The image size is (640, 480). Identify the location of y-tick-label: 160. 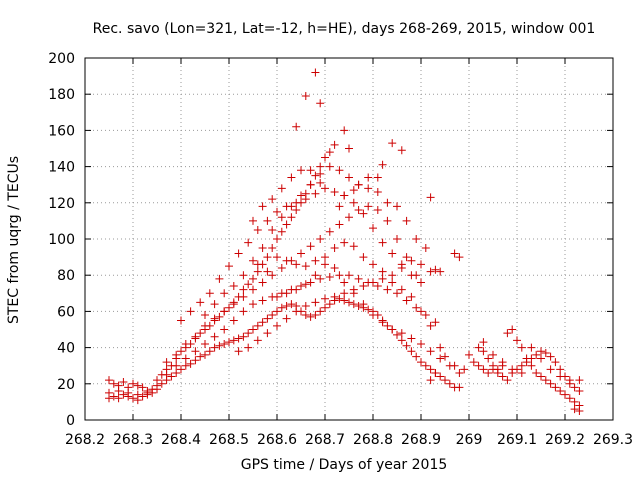
(61, 131).